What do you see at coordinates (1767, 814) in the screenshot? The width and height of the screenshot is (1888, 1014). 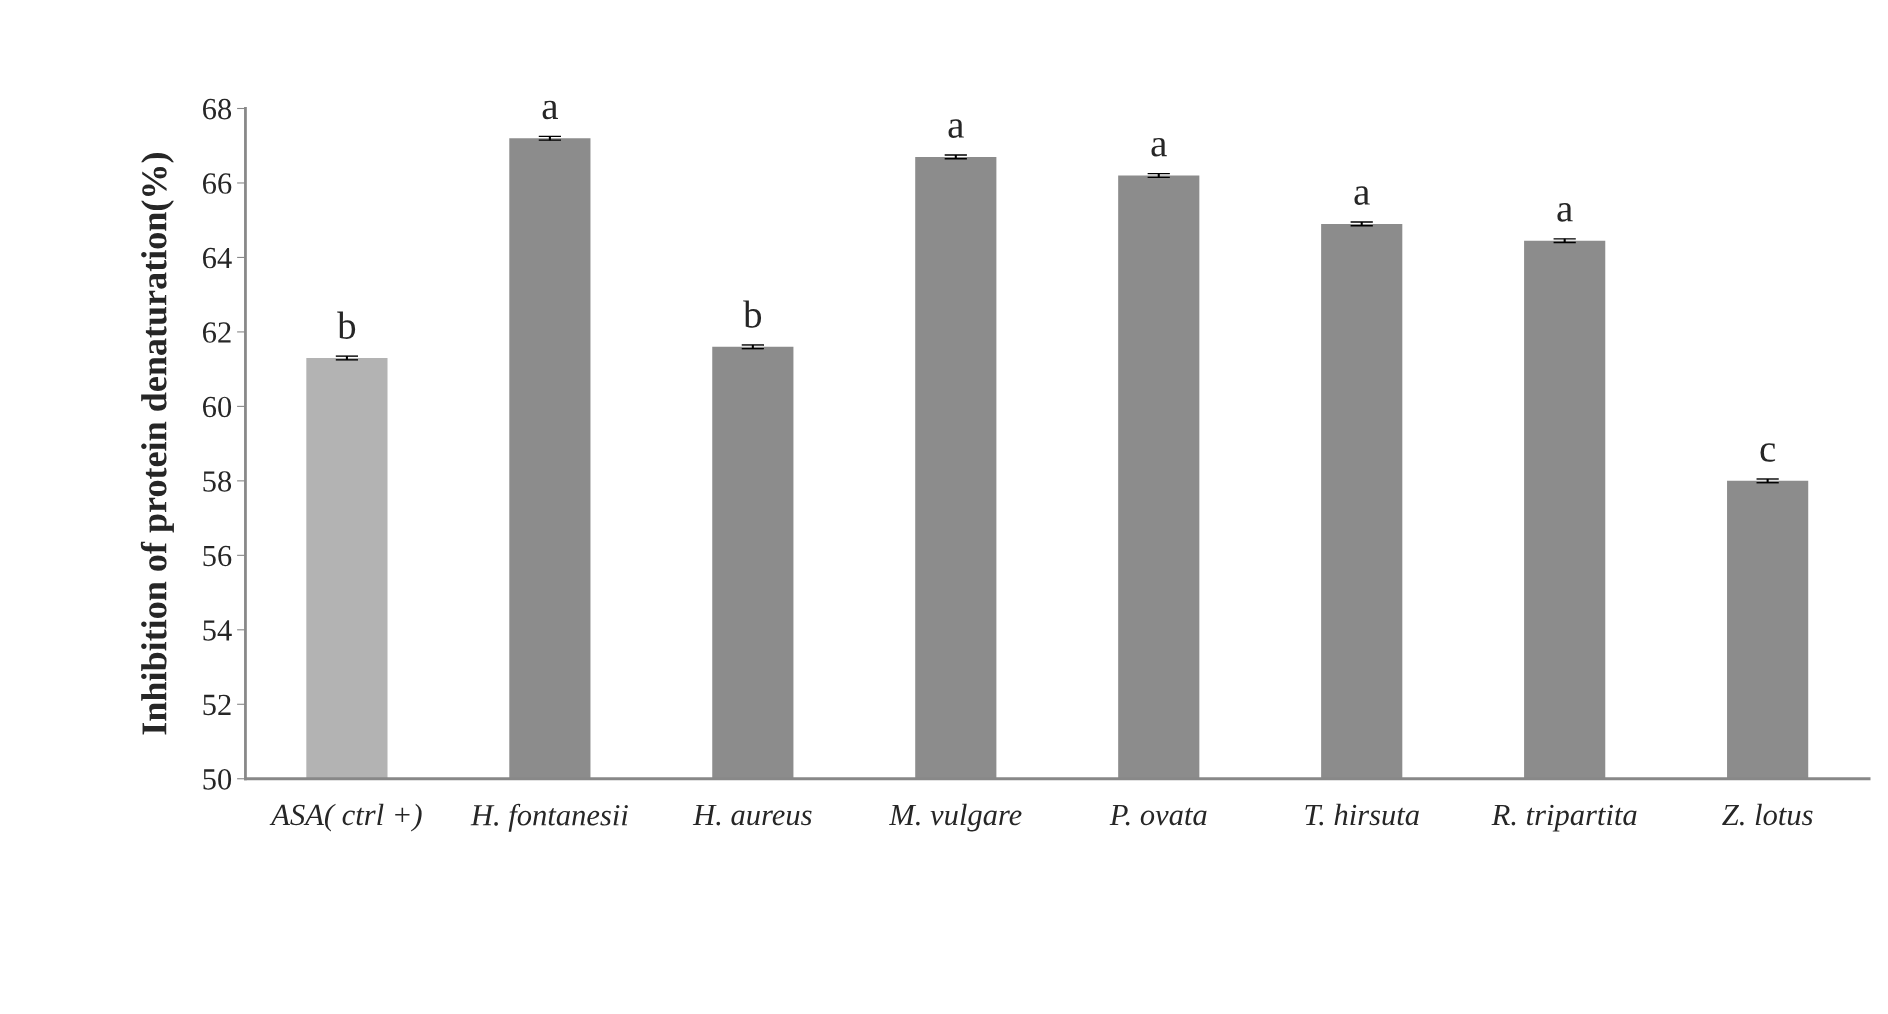 I see `x-tick-label: Z. lotus` at bounding box center [1767, 814].